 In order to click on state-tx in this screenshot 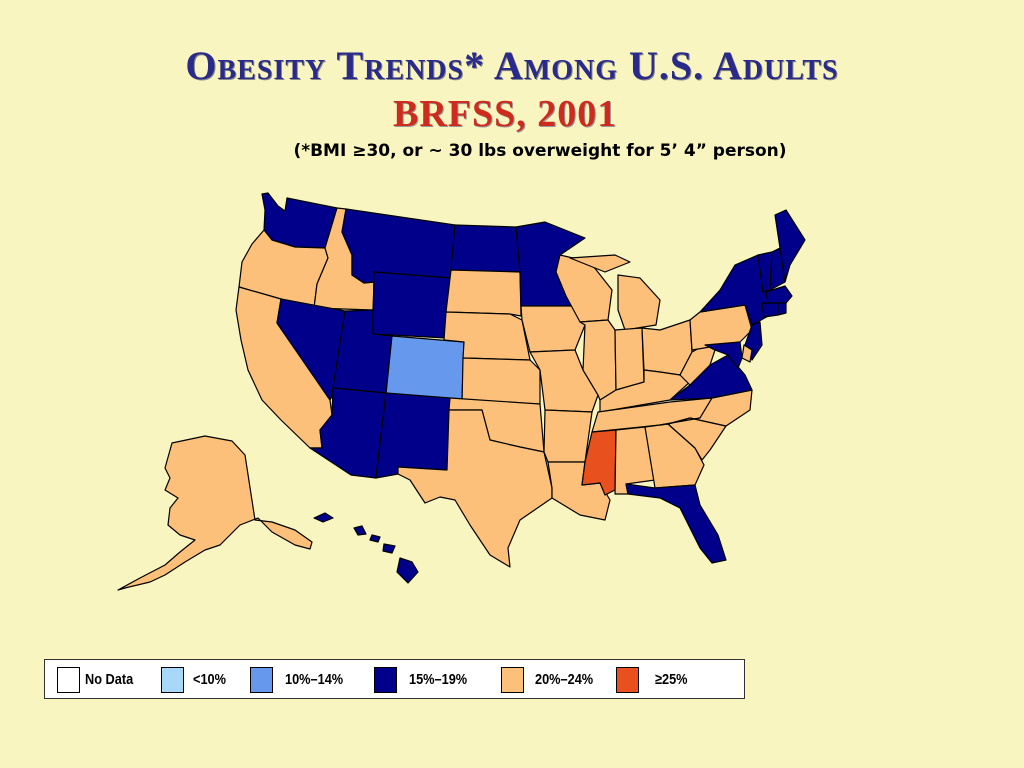, I will do `click(475, 488)`.